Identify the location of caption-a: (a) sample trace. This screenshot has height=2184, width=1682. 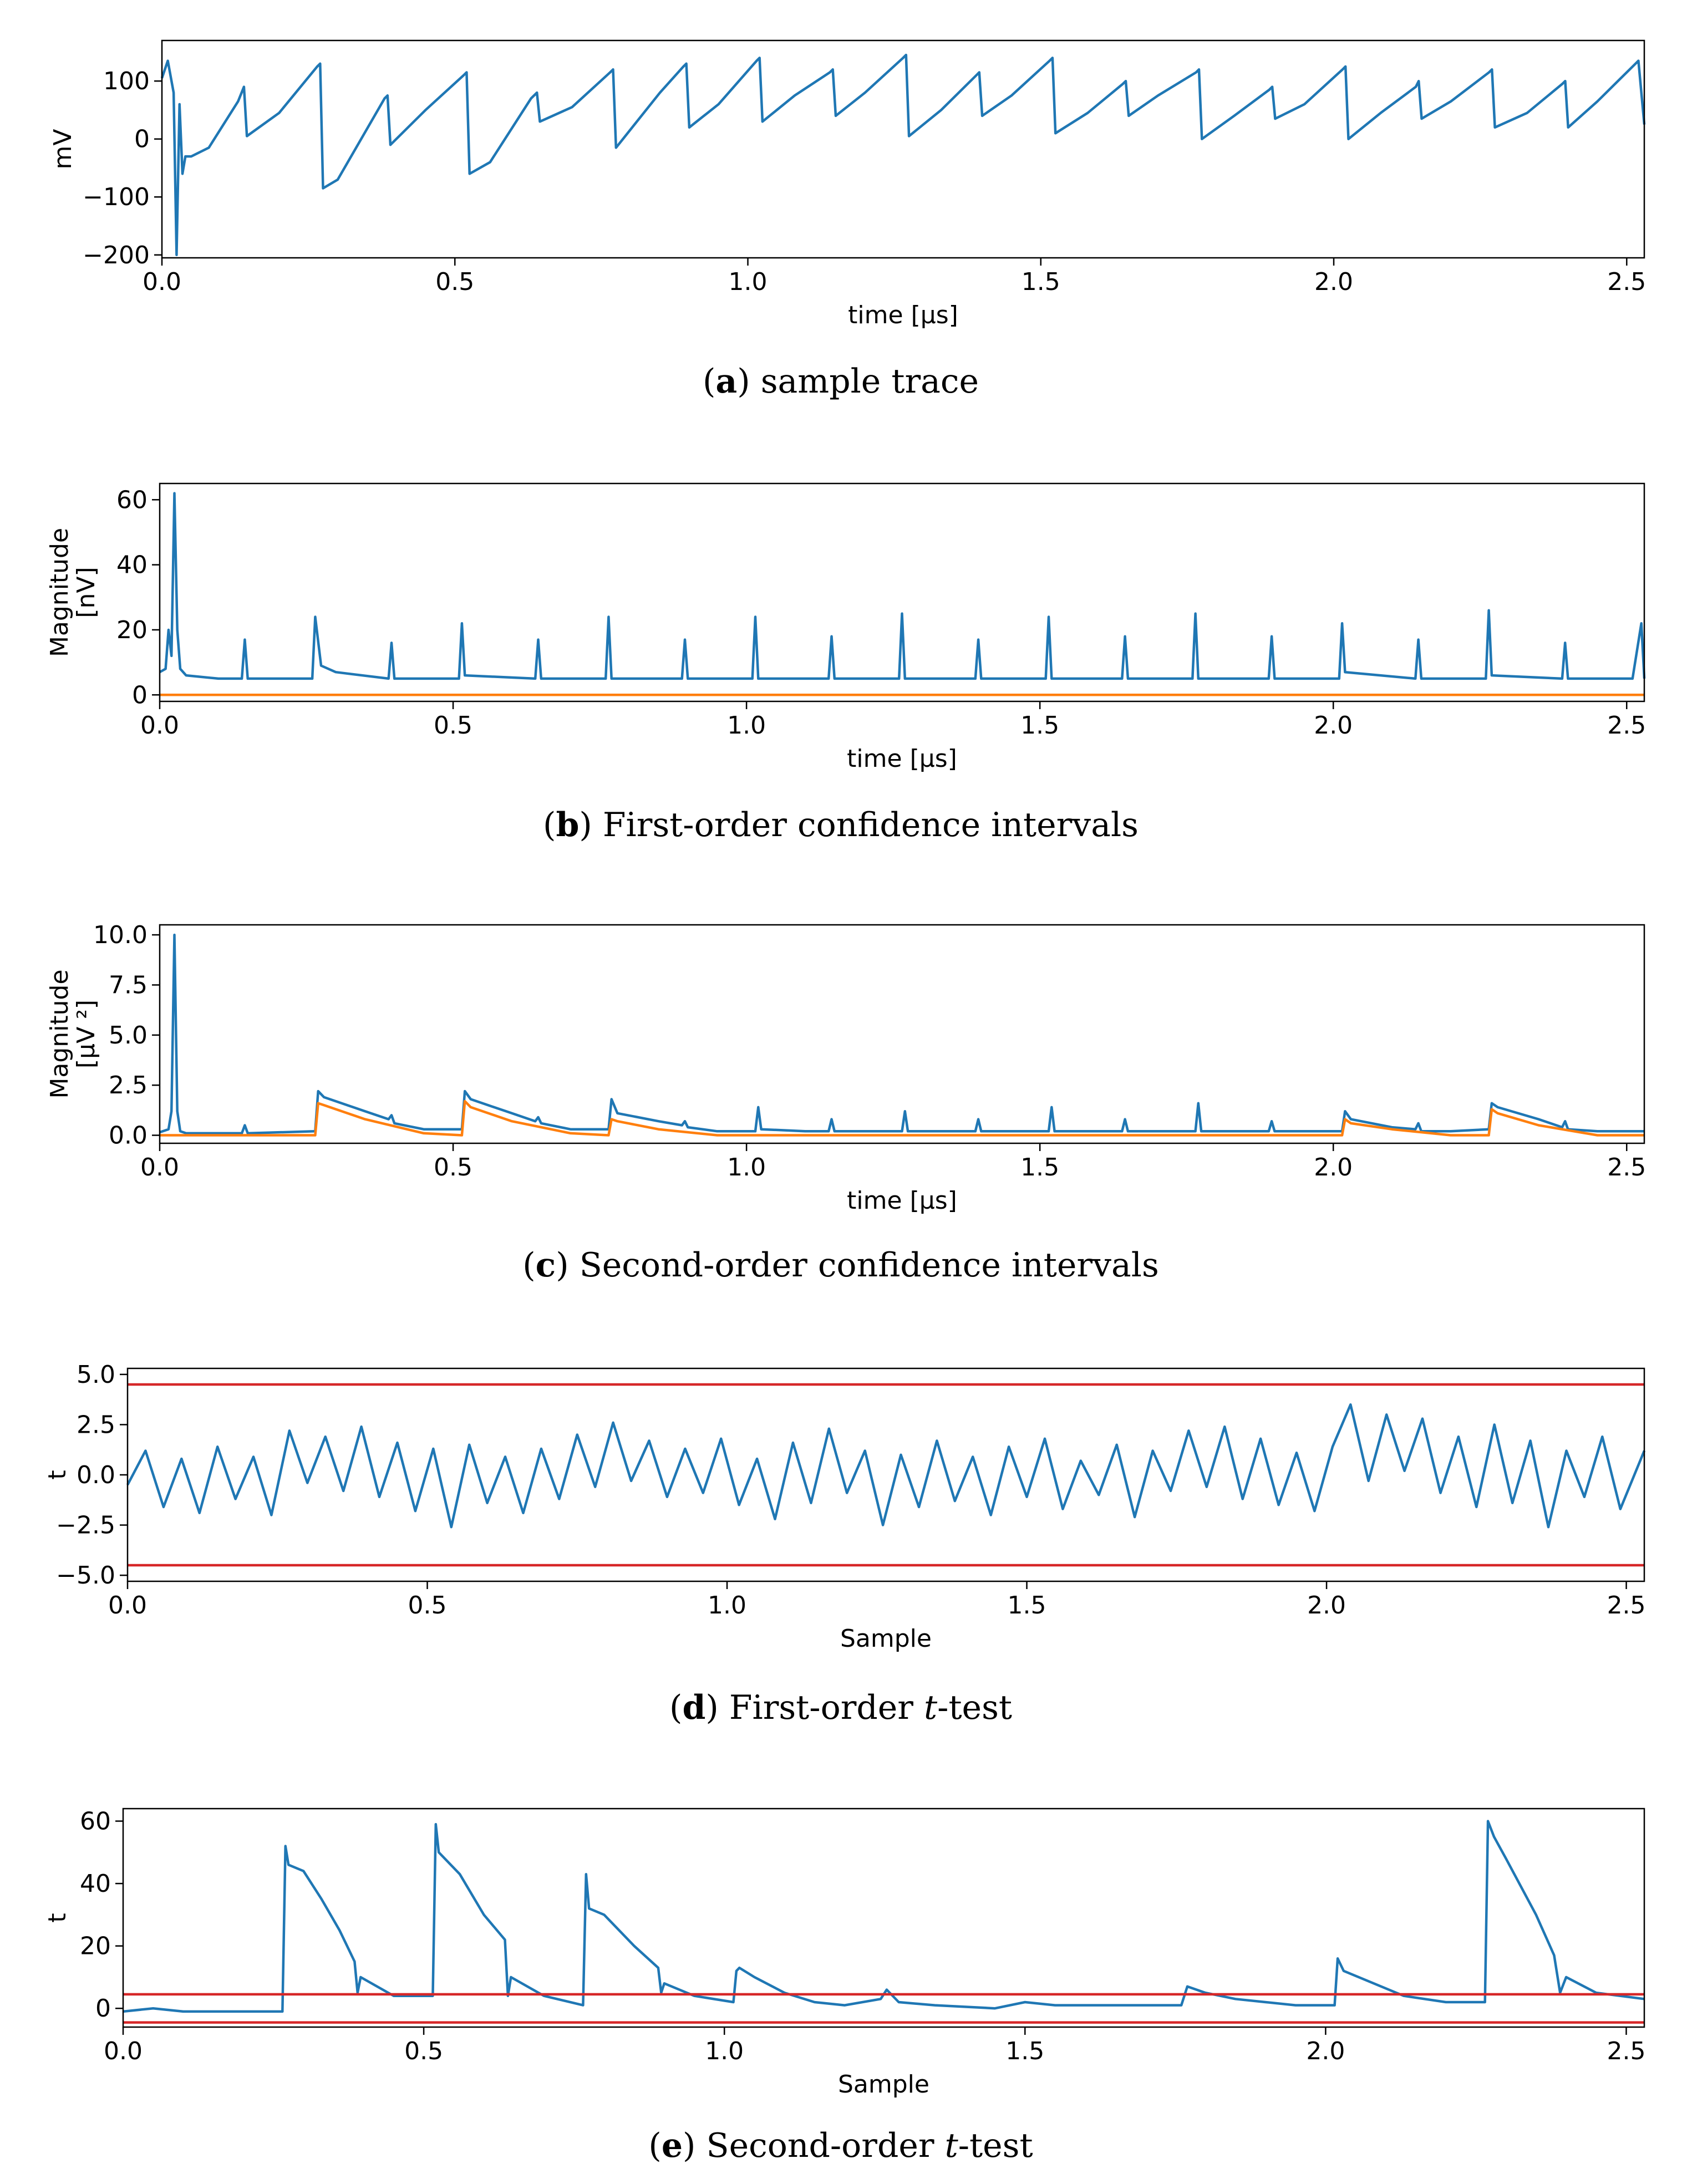
(841, 382).